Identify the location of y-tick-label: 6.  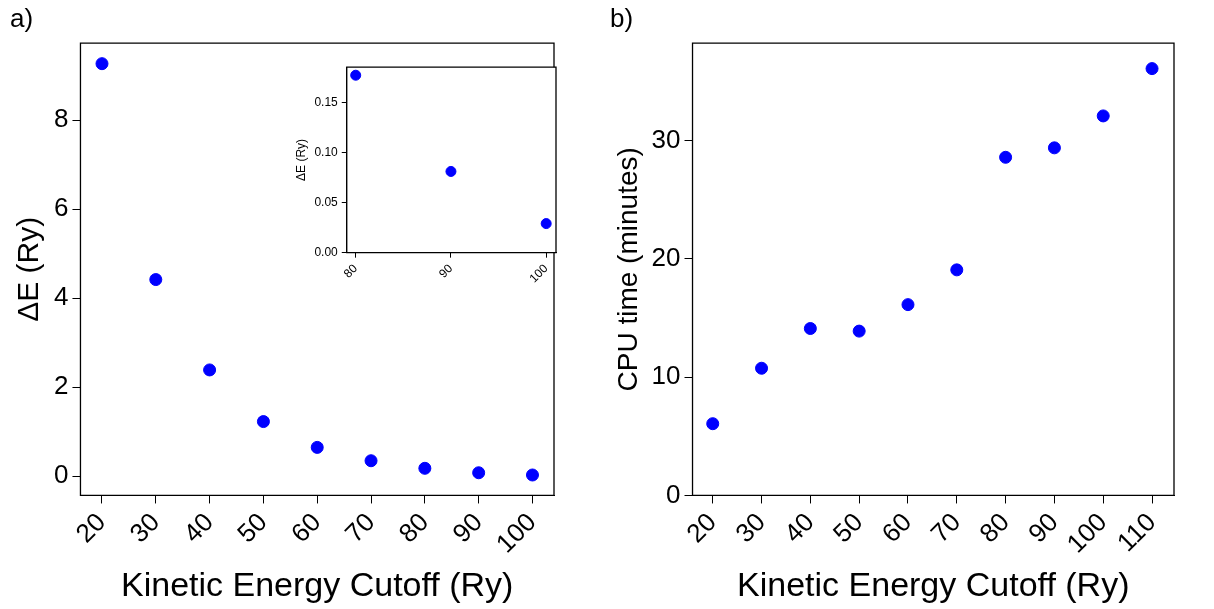
(61, 207).